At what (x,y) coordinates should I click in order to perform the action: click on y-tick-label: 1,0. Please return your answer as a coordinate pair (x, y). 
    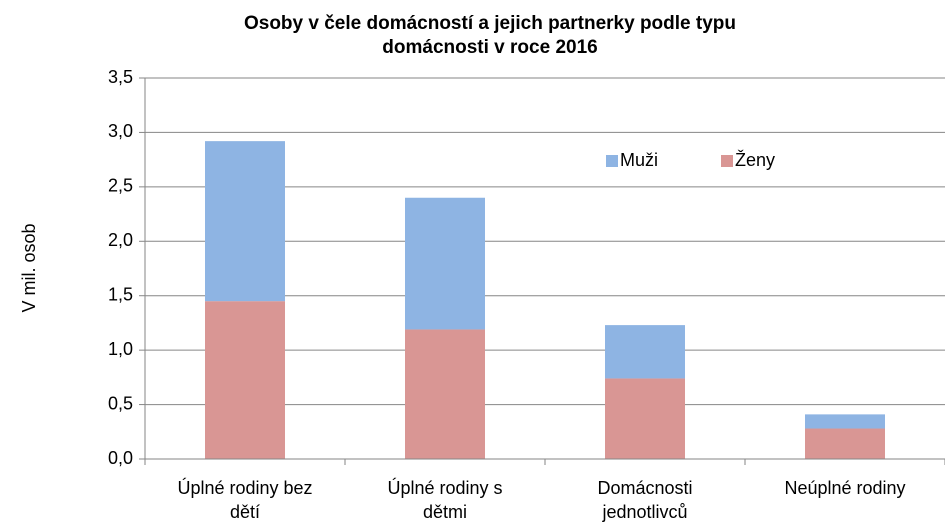
    Looking at the image, I should click on (120, 349).